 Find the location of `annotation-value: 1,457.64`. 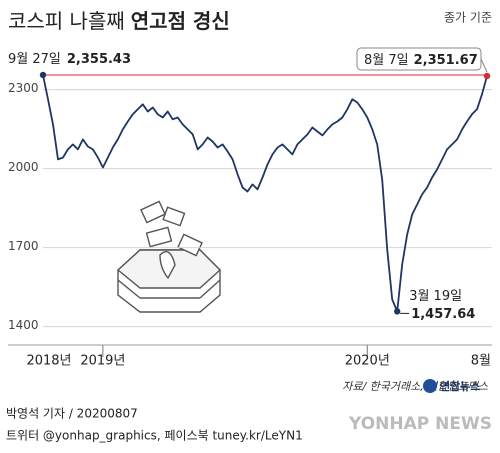

annotation-value: 1,457.64 is located at coordinates (443, 314).